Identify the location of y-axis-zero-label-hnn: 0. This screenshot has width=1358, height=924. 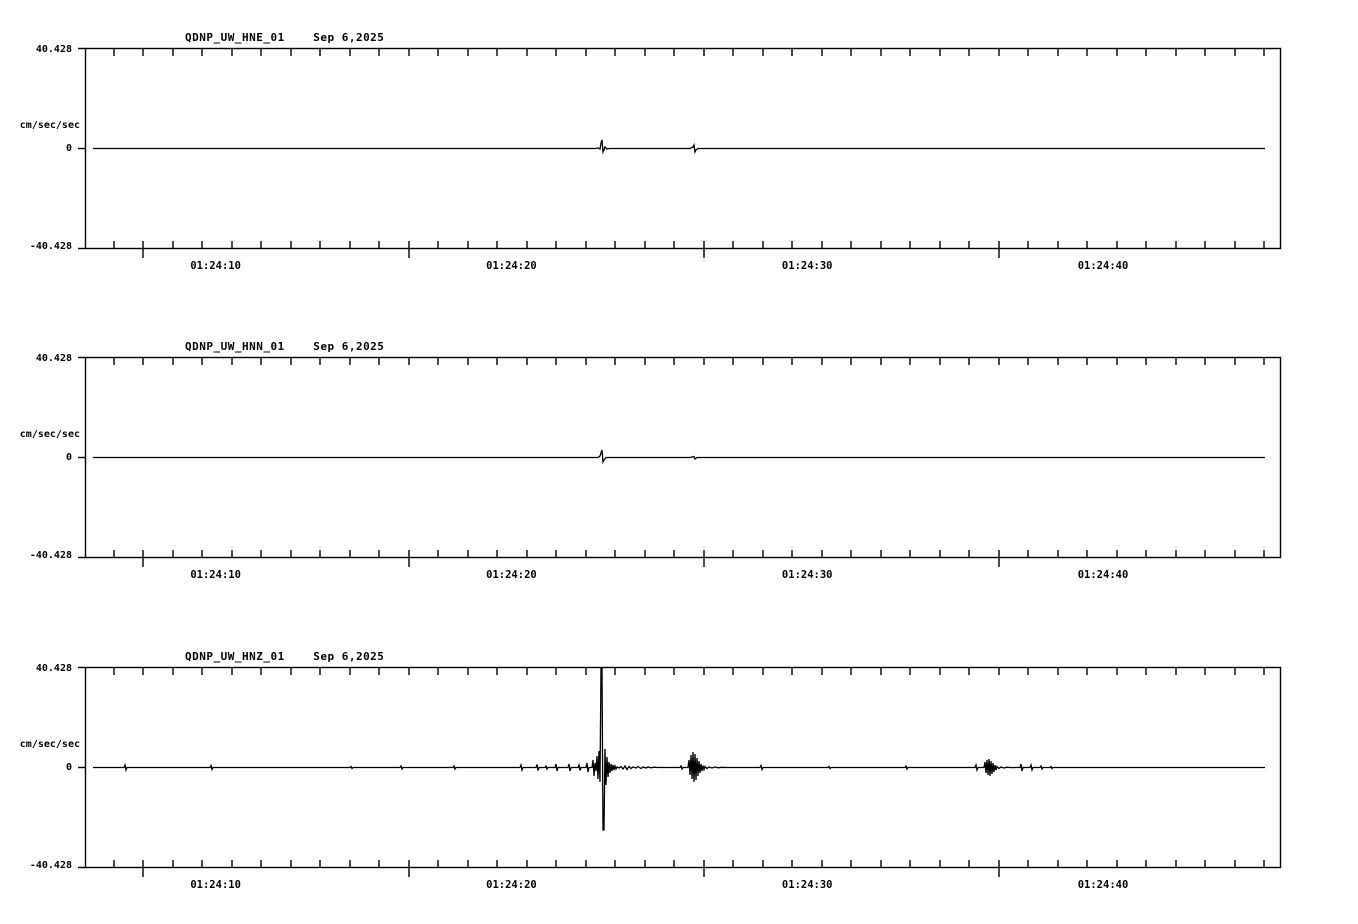
(68, 457).